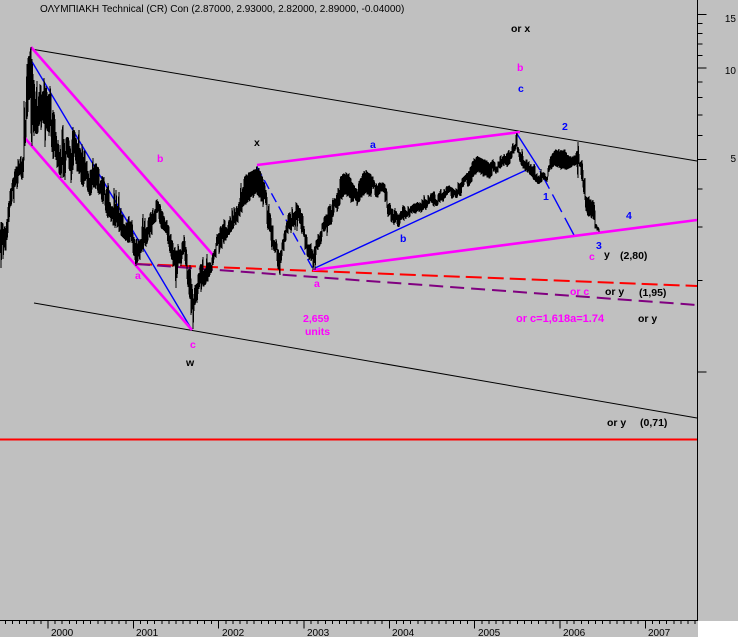 The width and height of the screenshot is (738, 637). I want to click on svg-text: 2003, so click(318, 632).